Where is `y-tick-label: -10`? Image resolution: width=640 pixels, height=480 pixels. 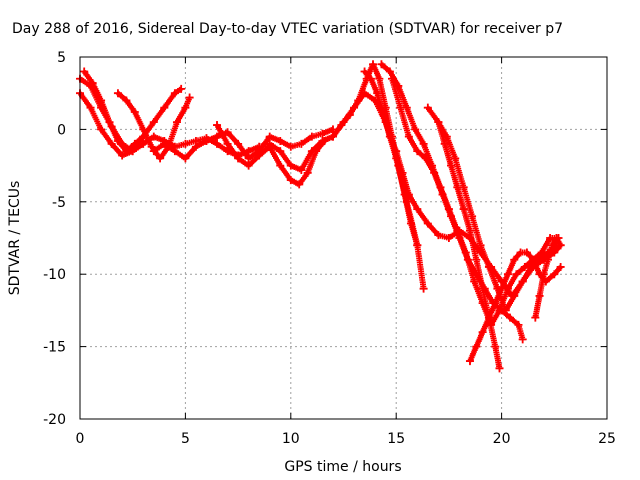 y-tick-label: -10 is located at coordinates (54, 275).